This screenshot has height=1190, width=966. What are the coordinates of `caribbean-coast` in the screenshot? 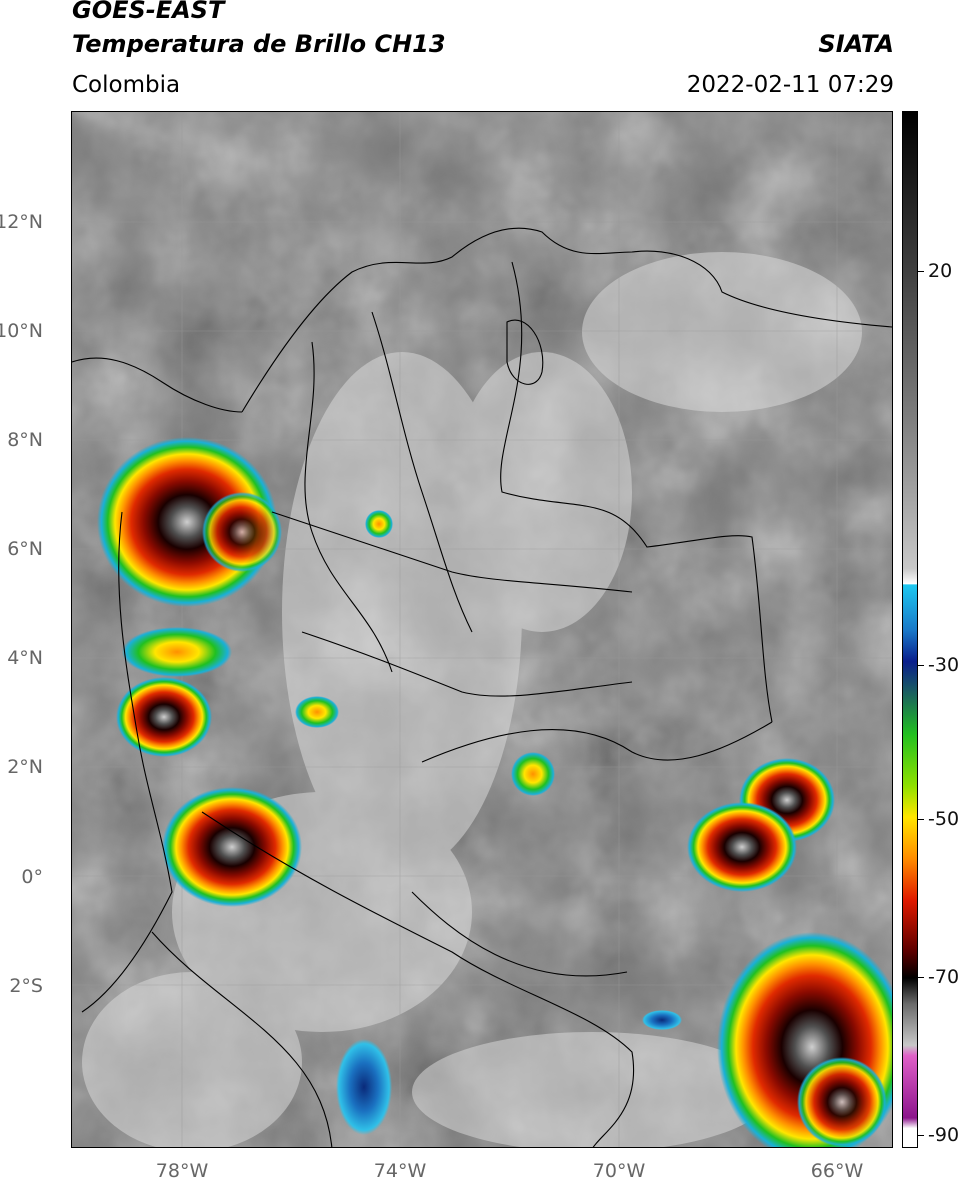 It's located at (566, 320).